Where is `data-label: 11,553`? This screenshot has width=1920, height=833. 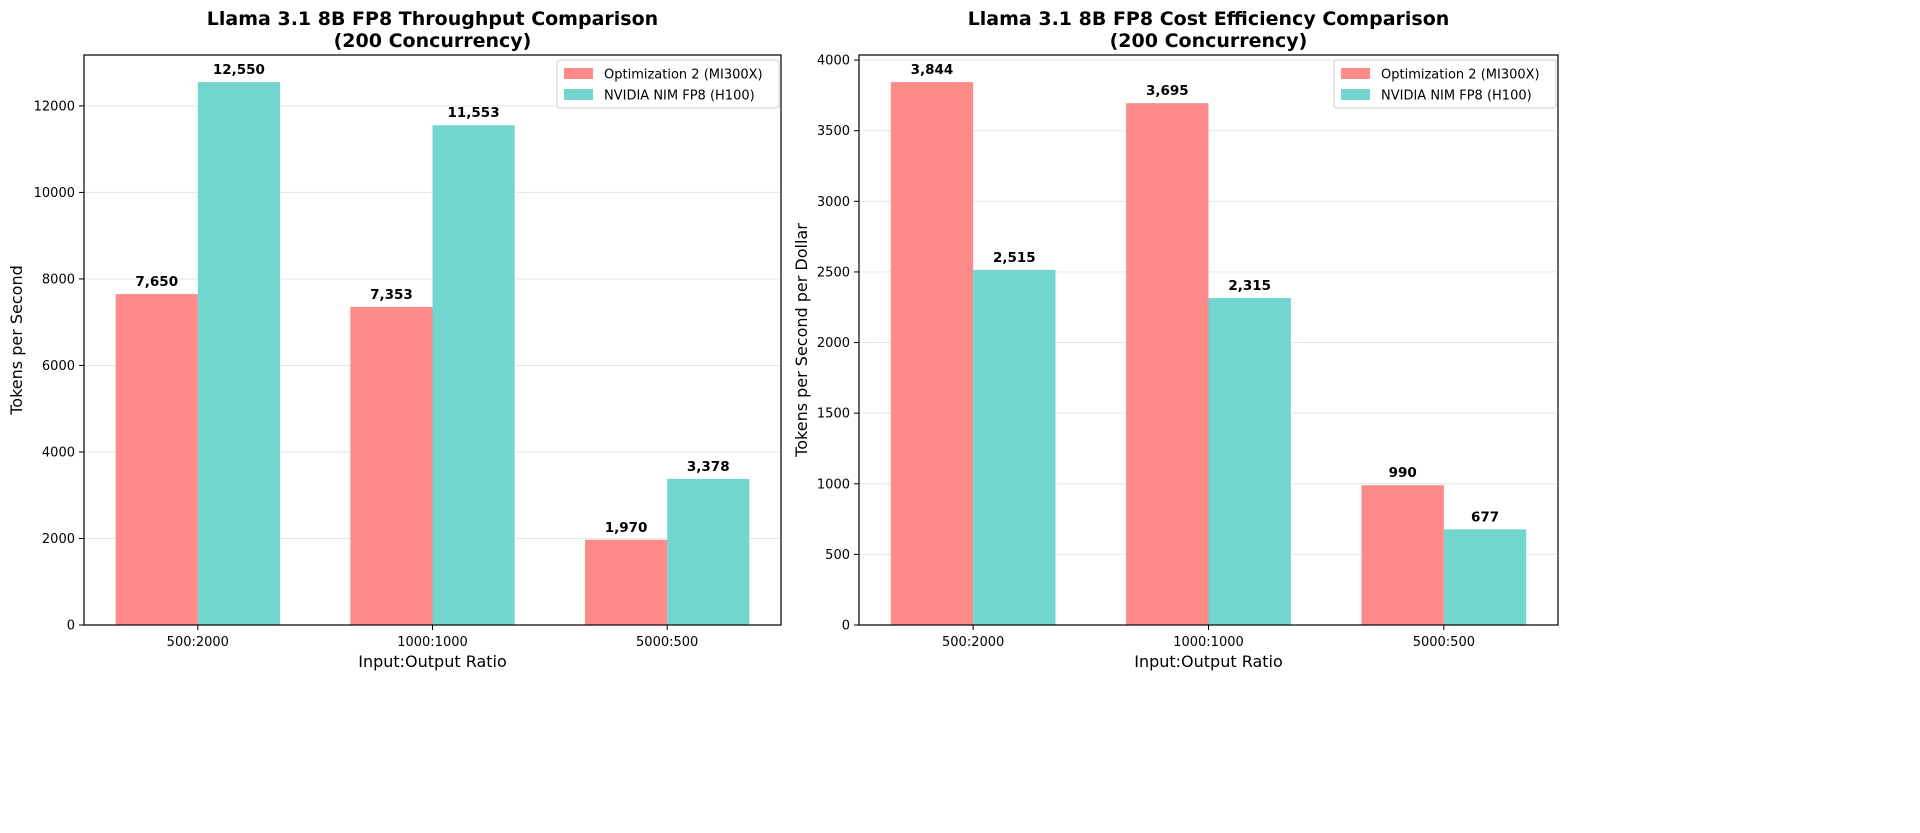 data-label: 11,553 is located at coordinates (474, 113).